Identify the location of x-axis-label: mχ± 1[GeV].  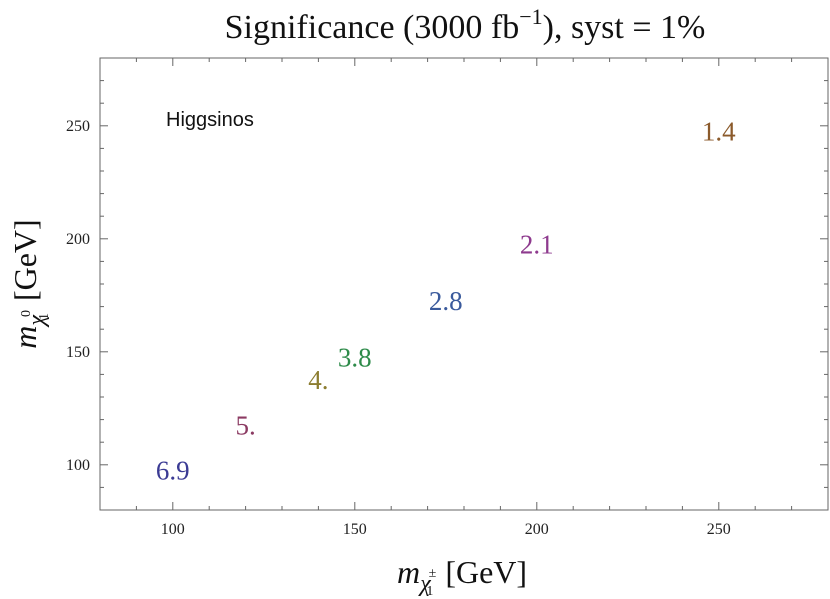
(462, 576).